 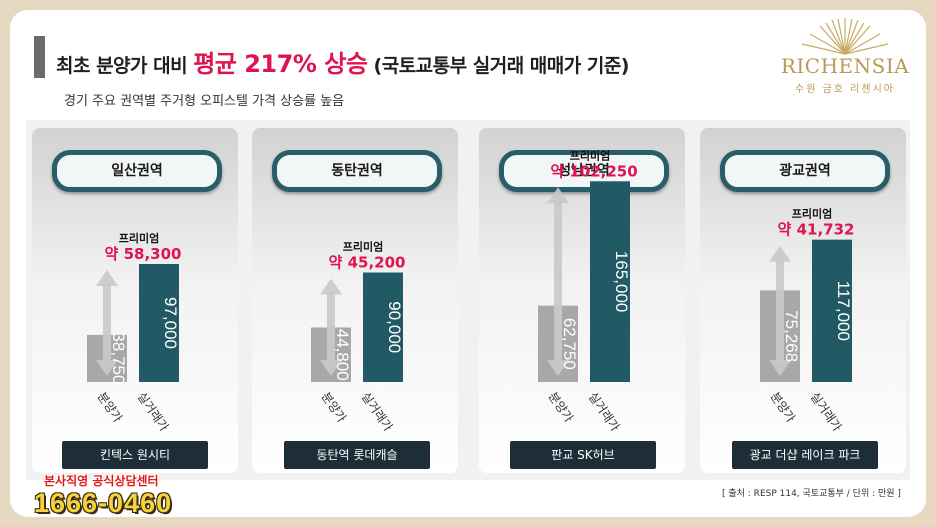 What do you see at coordinates (805, 171) in the screenshot?
I see `region-label-4: 광교권역` at bounding box center [805, 171].